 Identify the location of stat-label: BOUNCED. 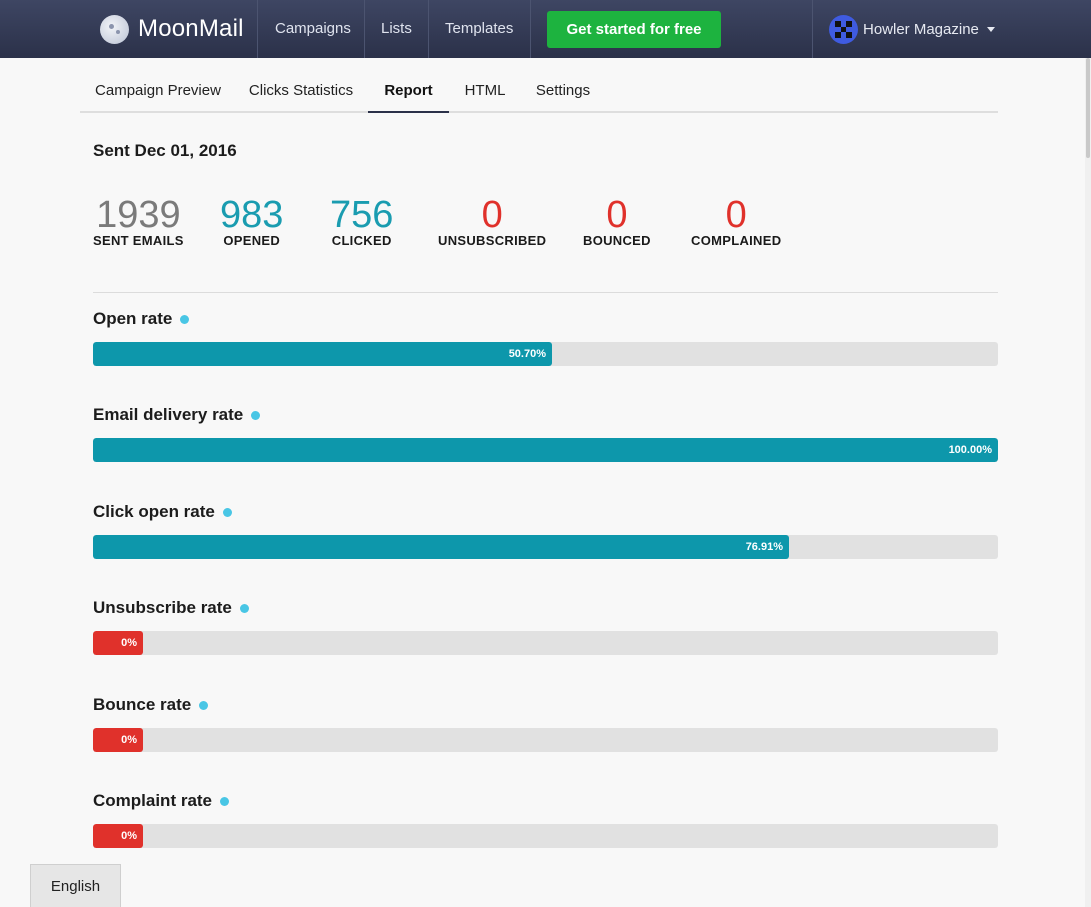
(617, 240).